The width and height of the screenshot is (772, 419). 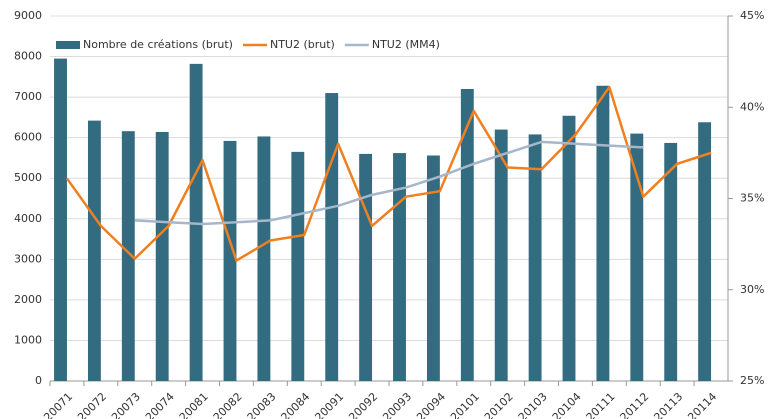 What do you see at coordinates (28, 177) in the screenshot?
I see `y-tick-label: 5000` at bounding box center [28, 177].